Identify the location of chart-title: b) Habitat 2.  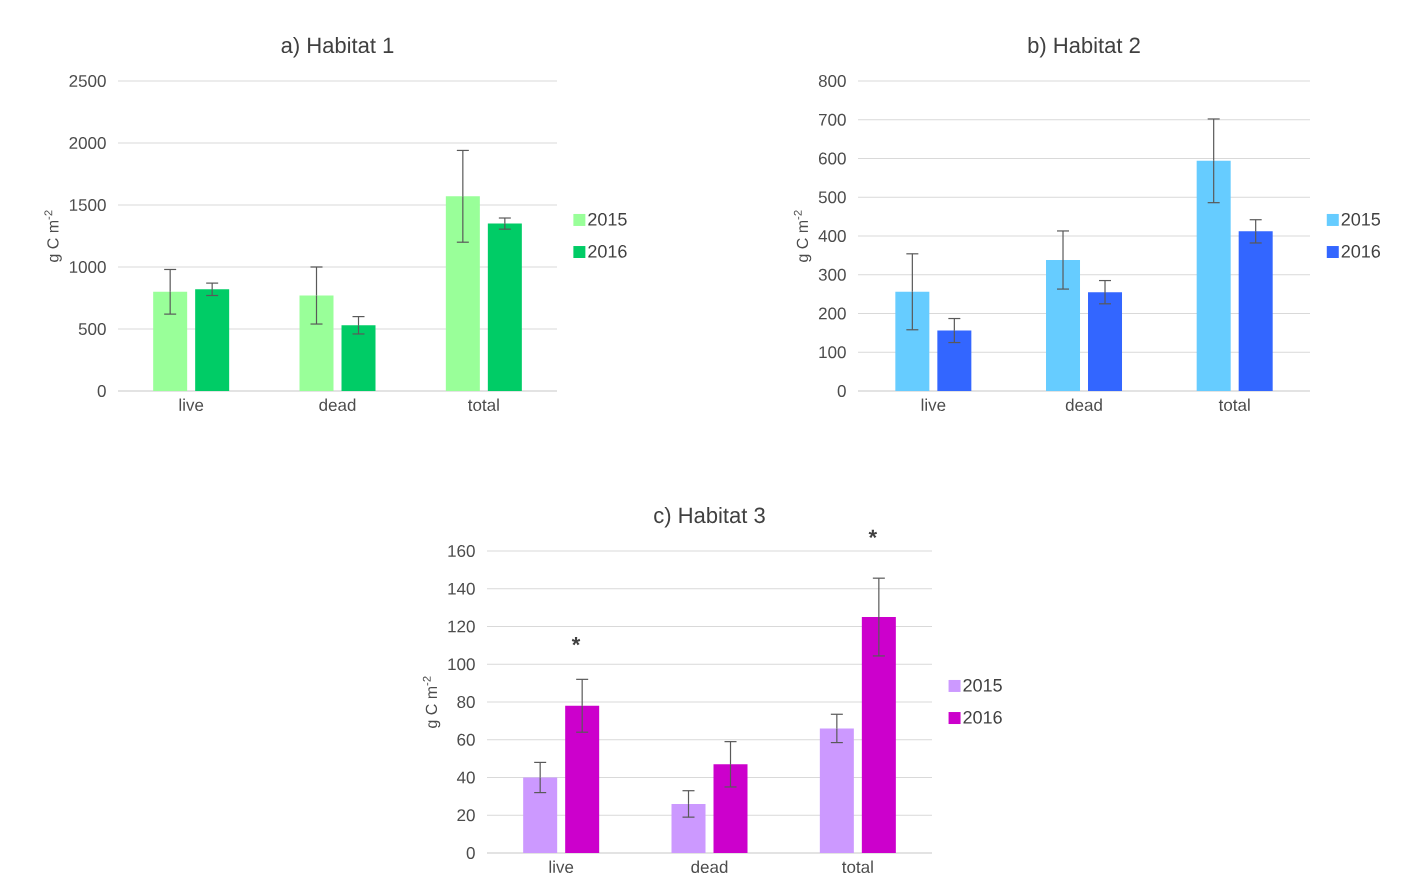
(1084, 47).